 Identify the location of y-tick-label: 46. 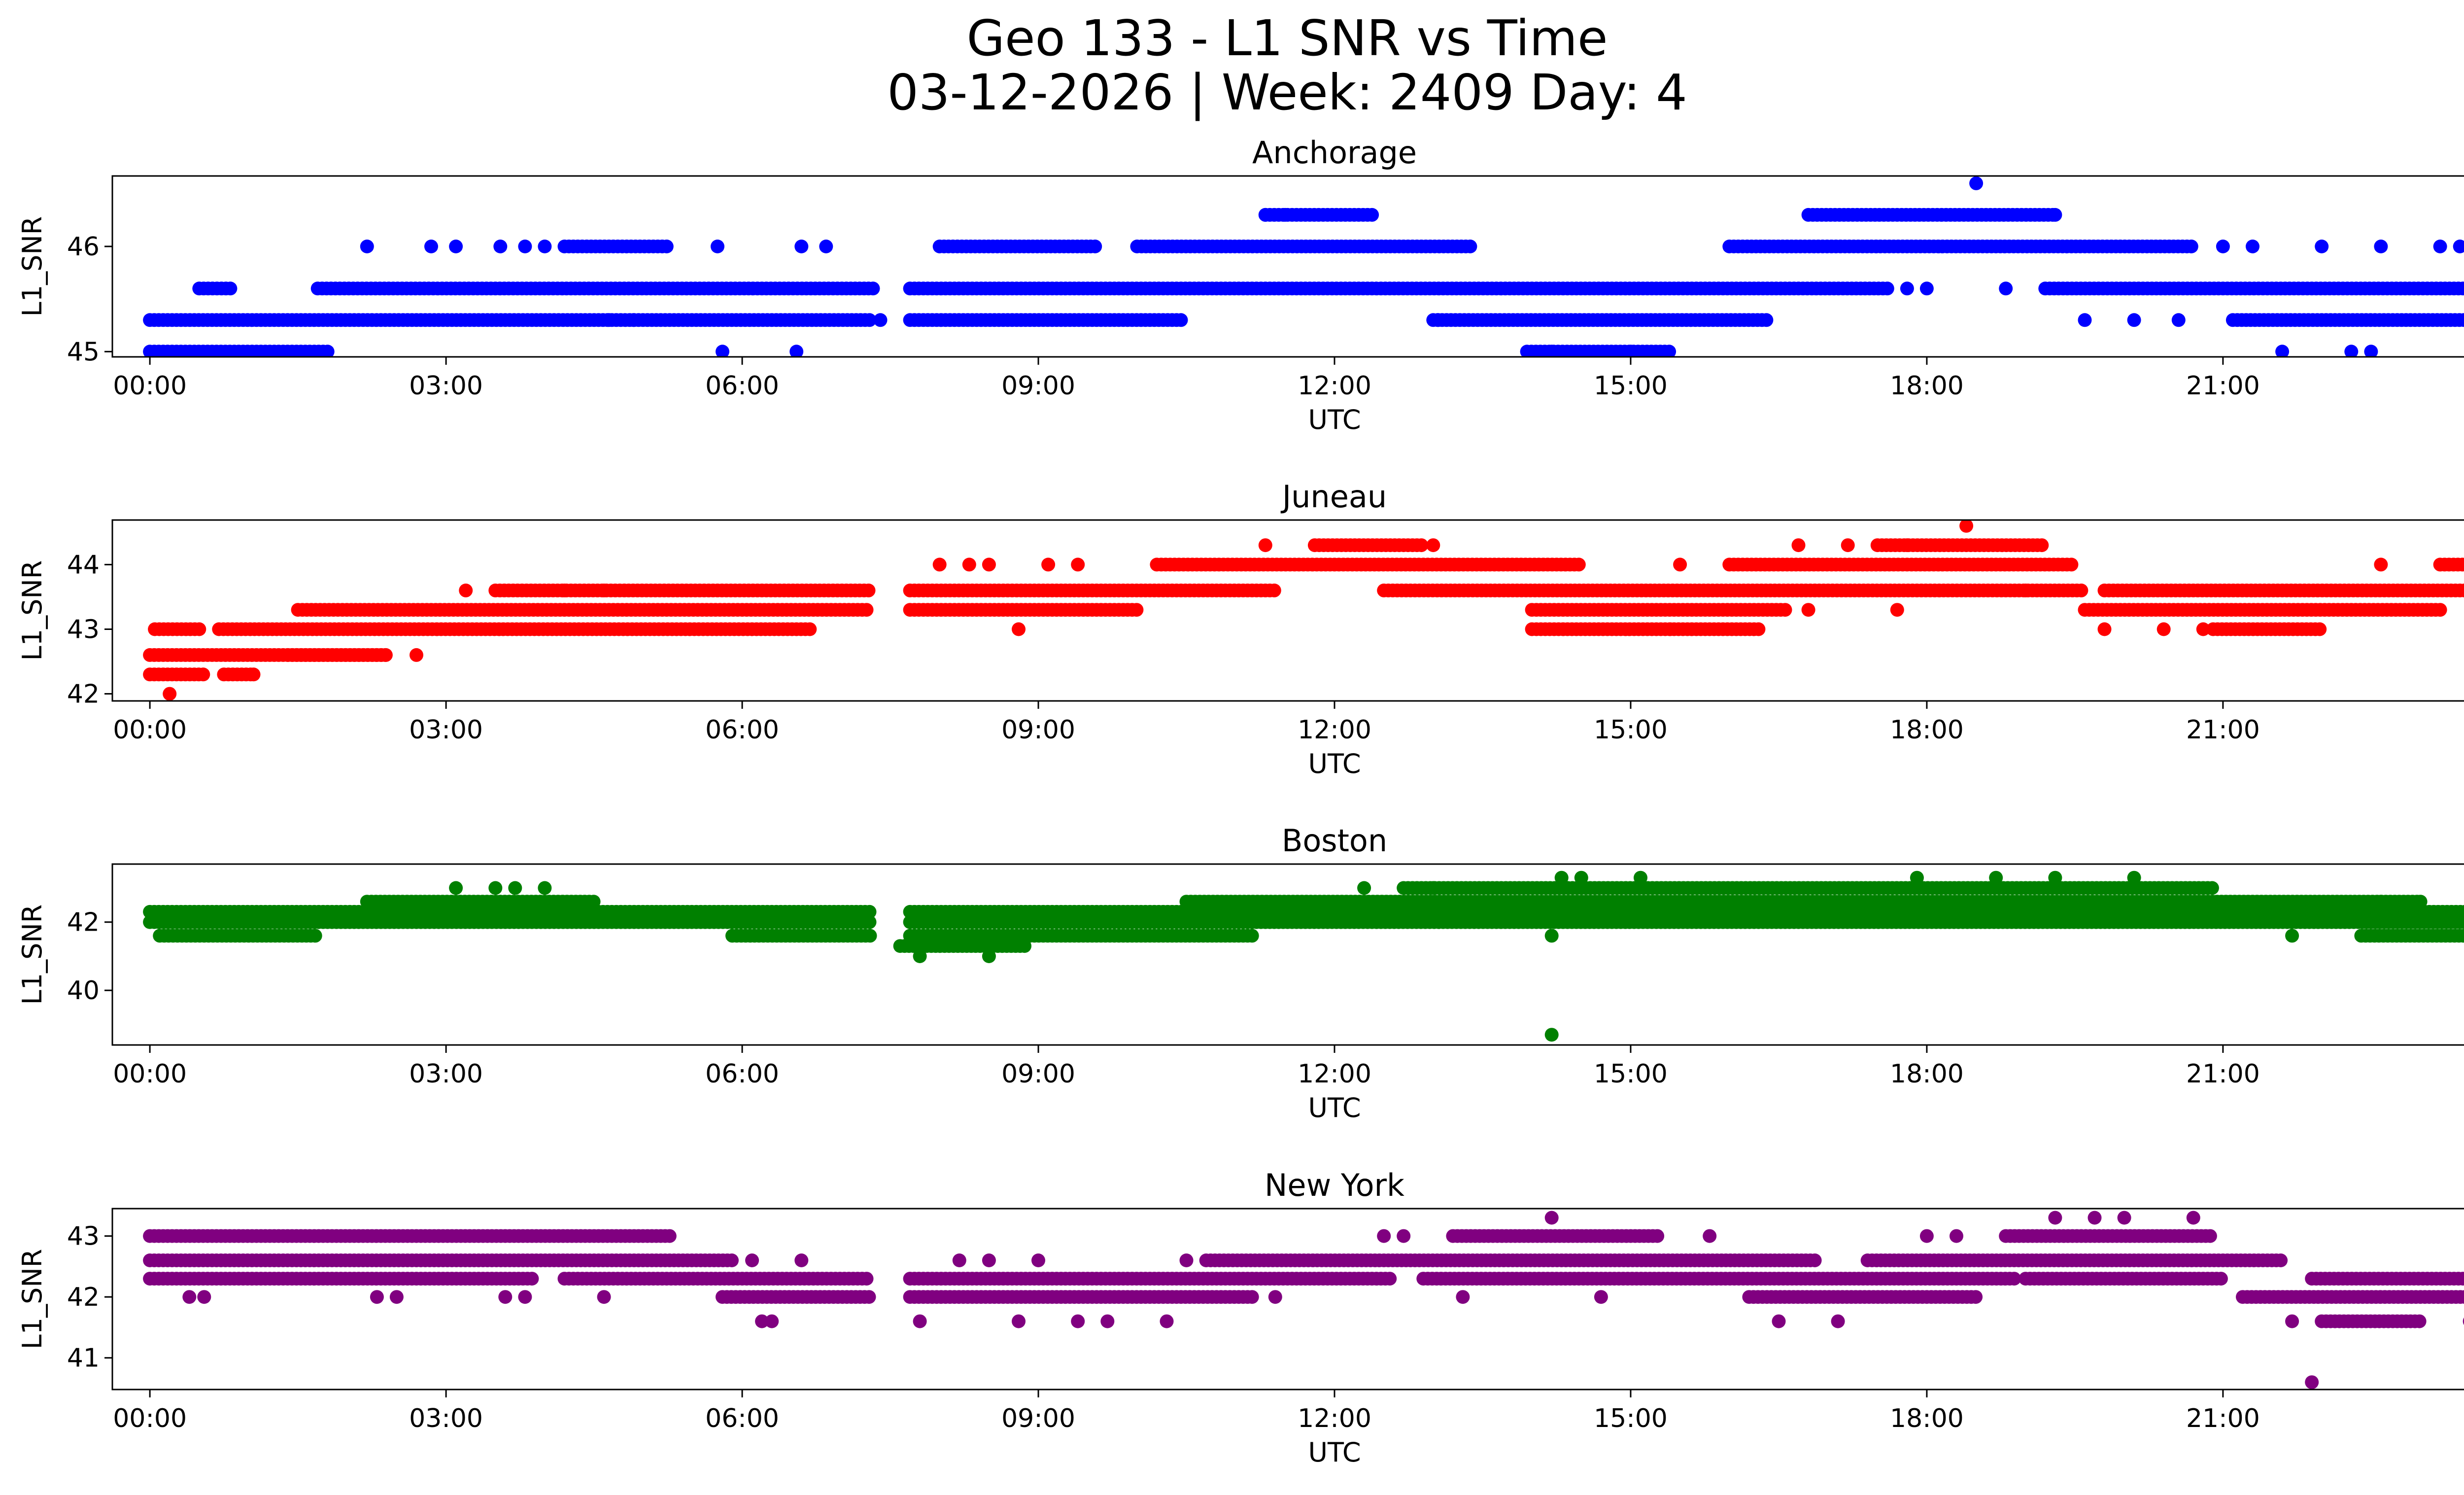
(83, 247).